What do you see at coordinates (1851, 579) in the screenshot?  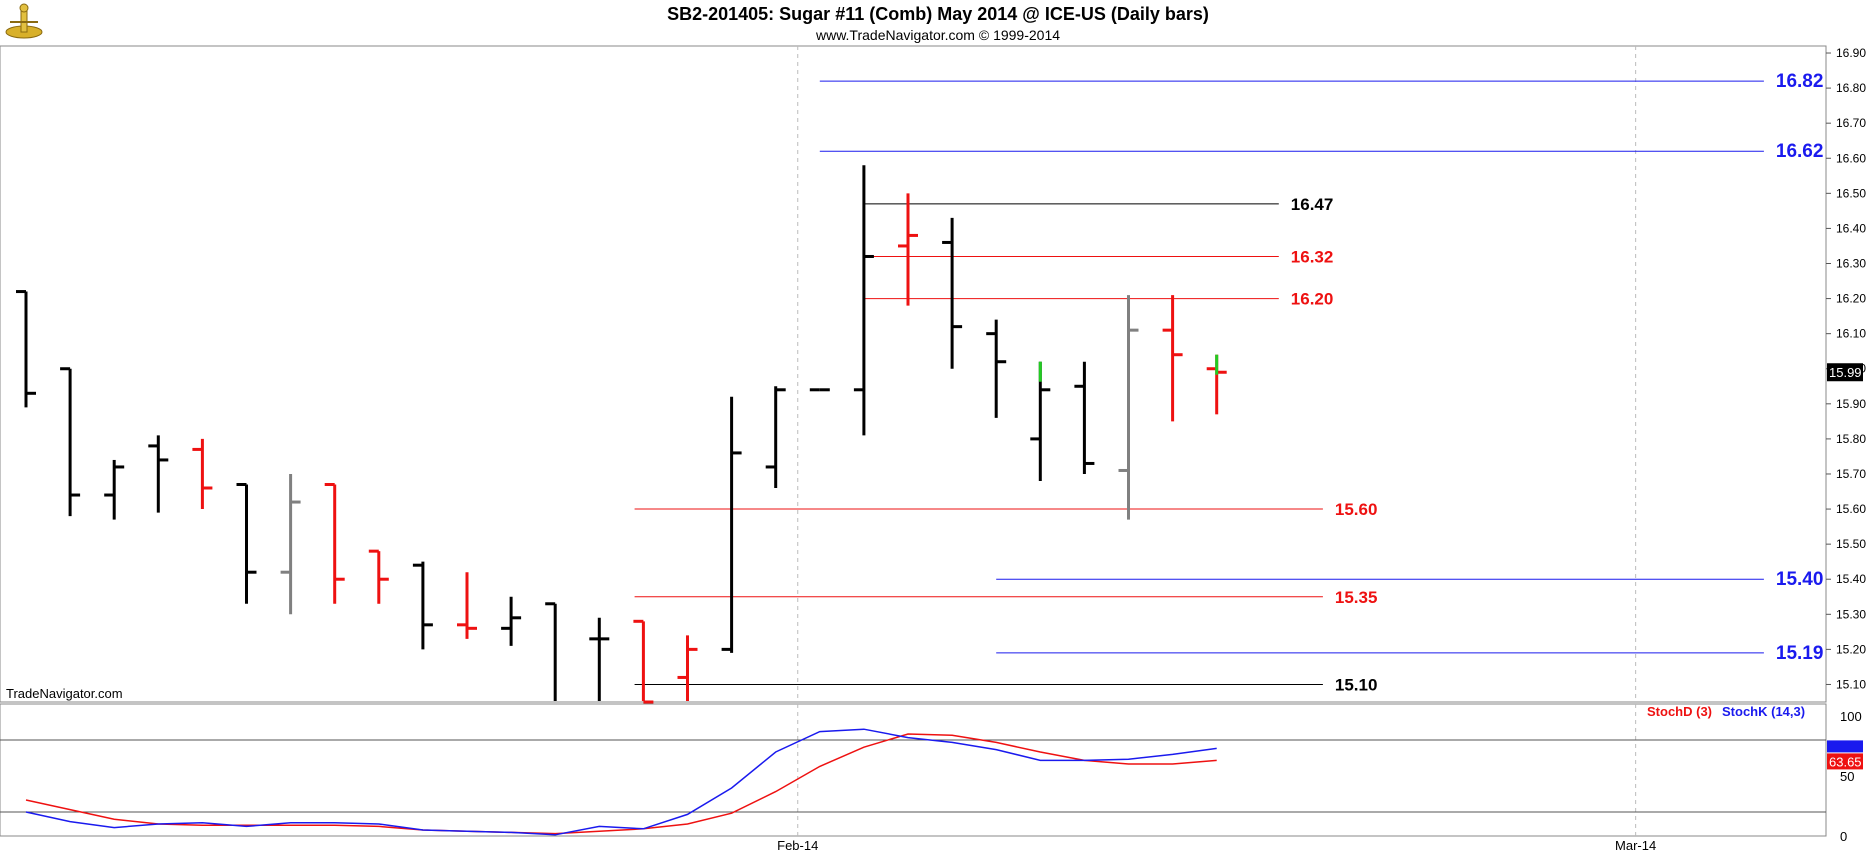 I see `price-tick-label: 15.40` at bounding box center [1851, 579].